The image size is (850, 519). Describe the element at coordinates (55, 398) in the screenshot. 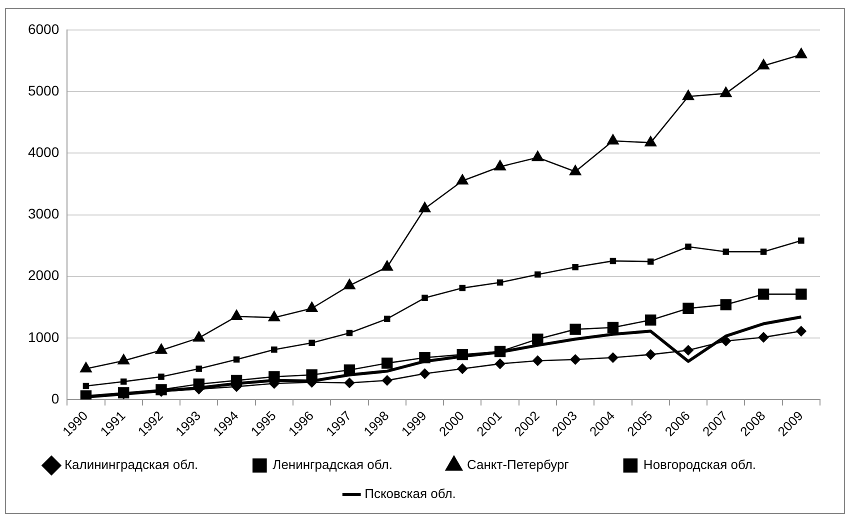

I see `y-tick-label: 0` at that location.